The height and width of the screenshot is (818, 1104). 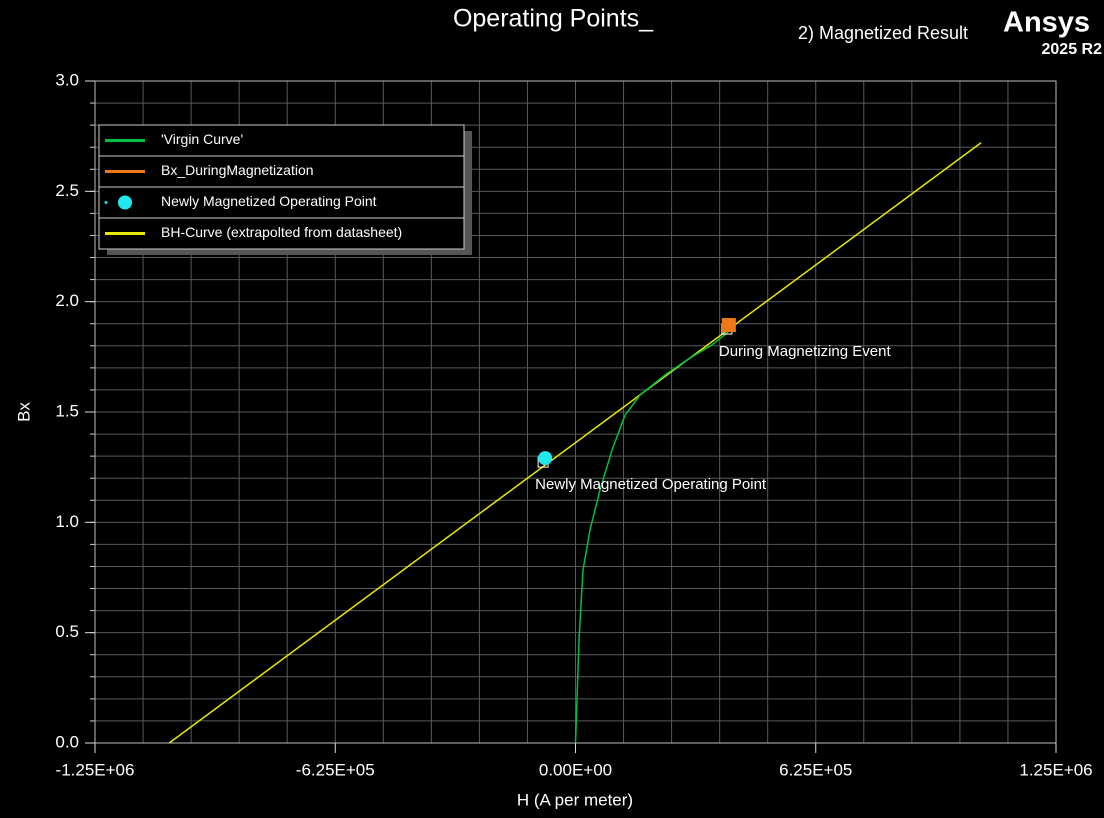 I want to click on version: 2025 R2, so click(x=1072, y=49).